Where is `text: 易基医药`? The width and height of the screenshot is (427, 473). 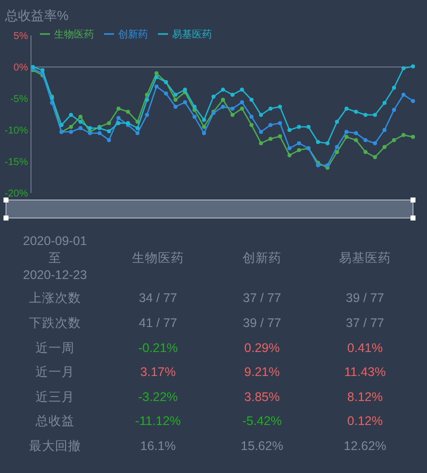 text: 易基医药 is located at coordinates (365, 258).